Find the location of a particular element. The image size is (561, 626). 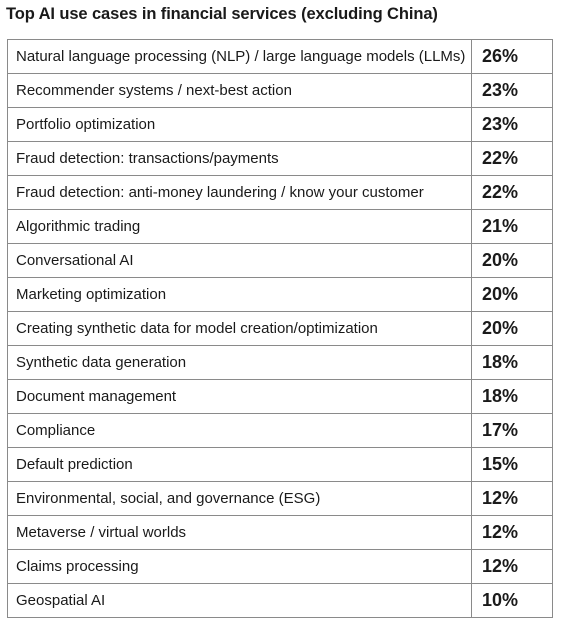

table-row: Document management 18% is located at coordinates (280, 397).